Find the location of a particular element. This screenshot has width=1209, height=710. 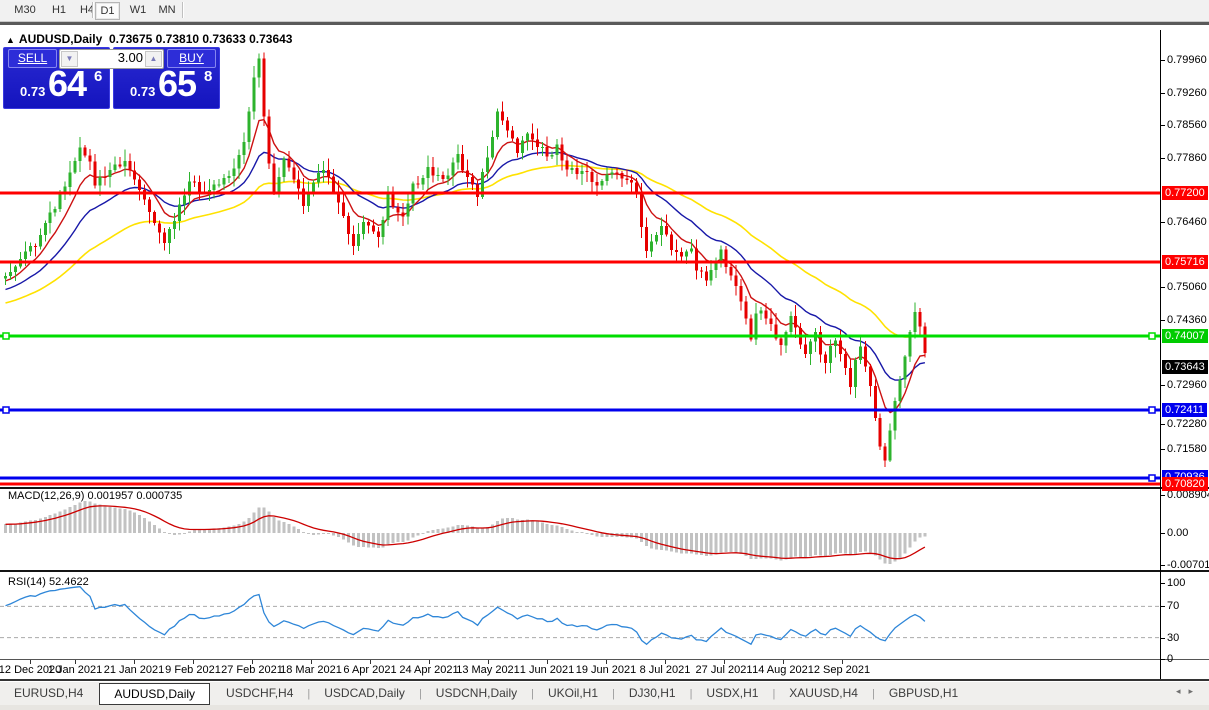

macd-tick-label: 0.00 is located at coordinates (1178, 533).